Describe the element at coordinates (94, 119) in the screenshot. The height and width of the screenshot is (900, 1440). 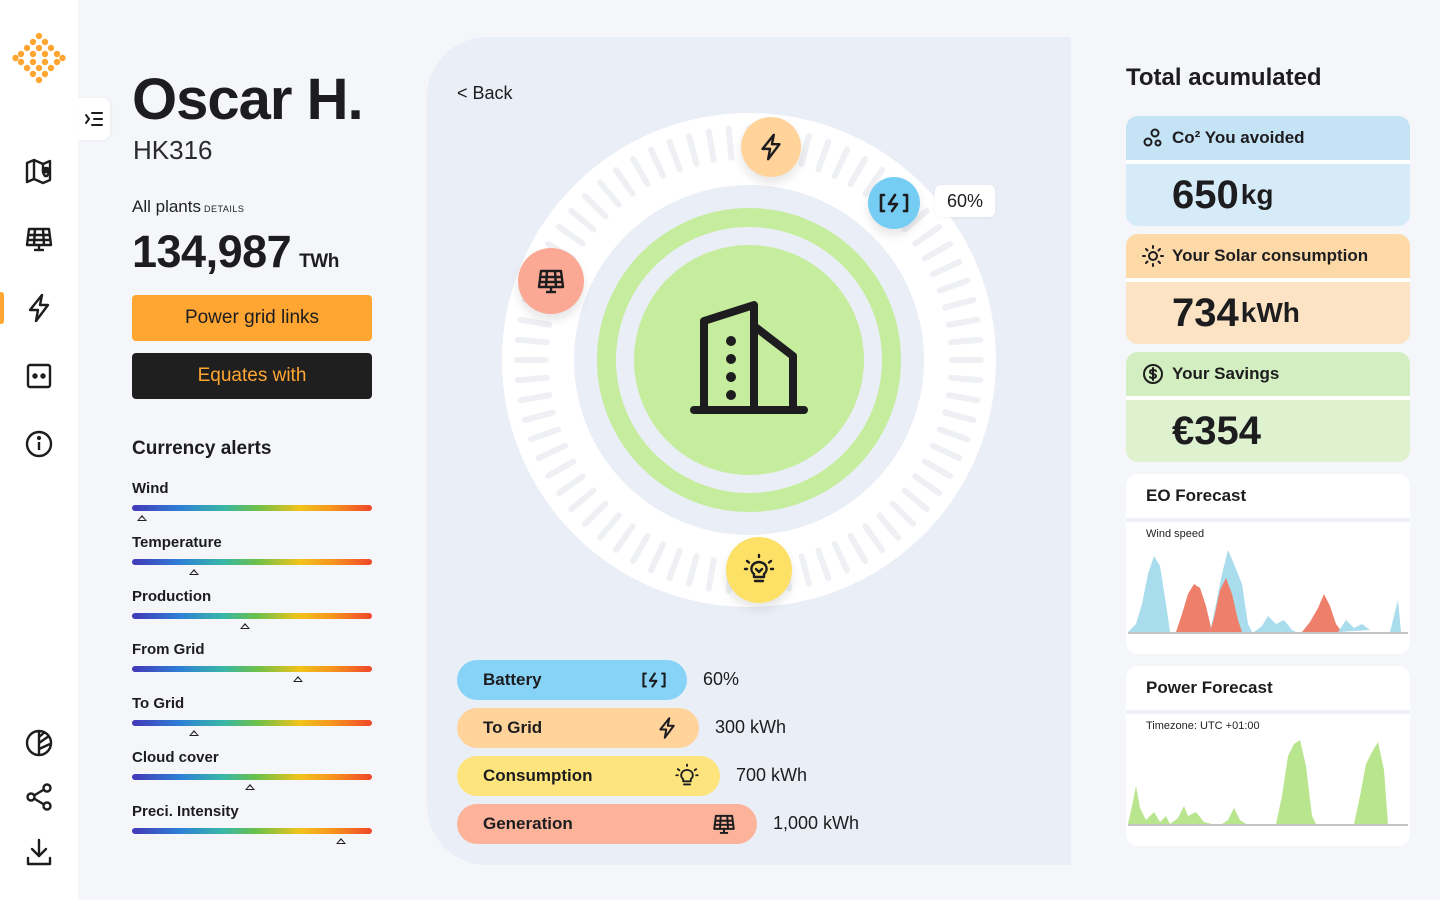
I see `sidebar-toggle-button` at that location.